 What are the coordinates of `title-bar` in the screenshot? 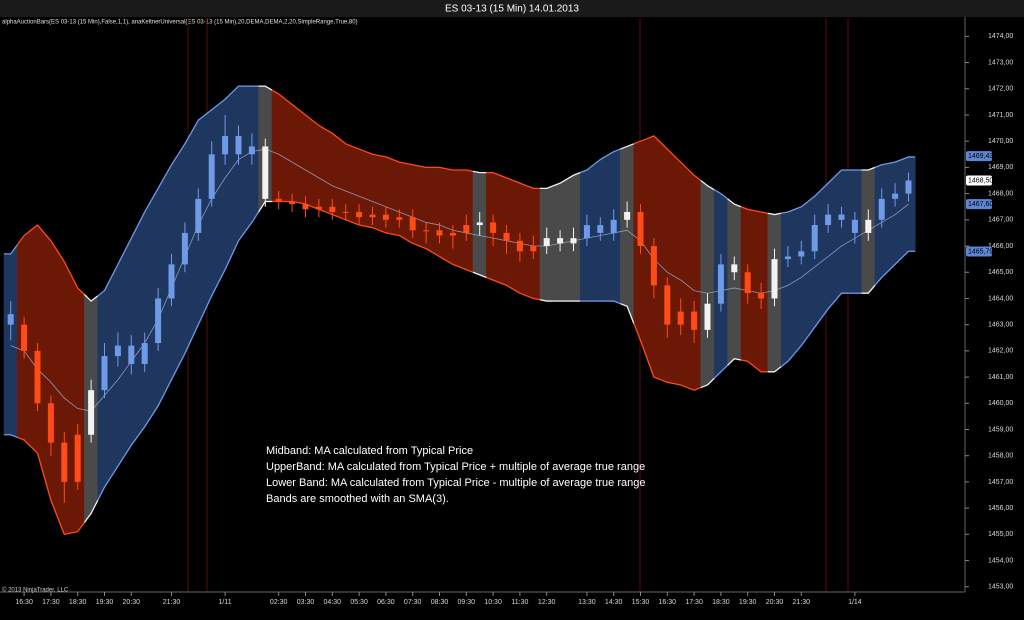 It's located at (512, 8).